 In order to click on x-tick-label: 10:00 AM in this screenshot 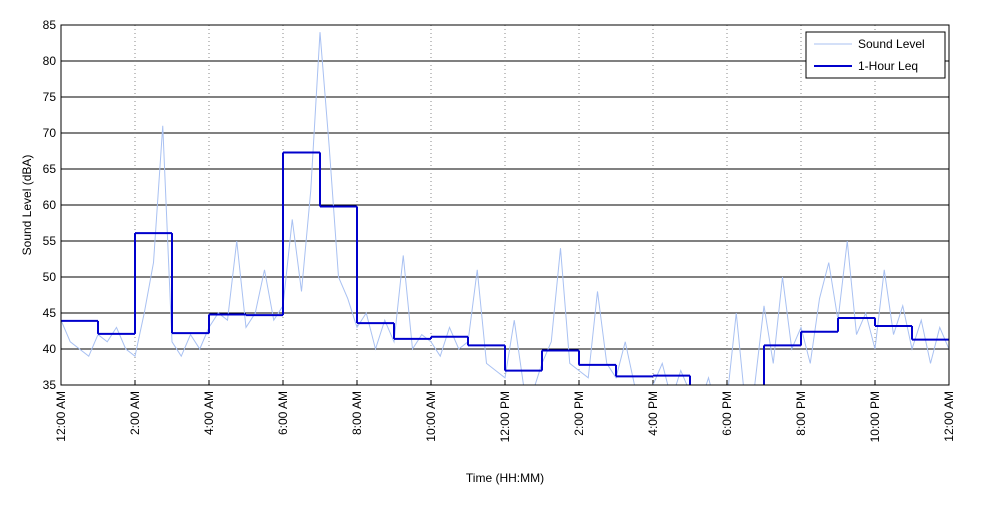, I will do `click(431, 416)`.